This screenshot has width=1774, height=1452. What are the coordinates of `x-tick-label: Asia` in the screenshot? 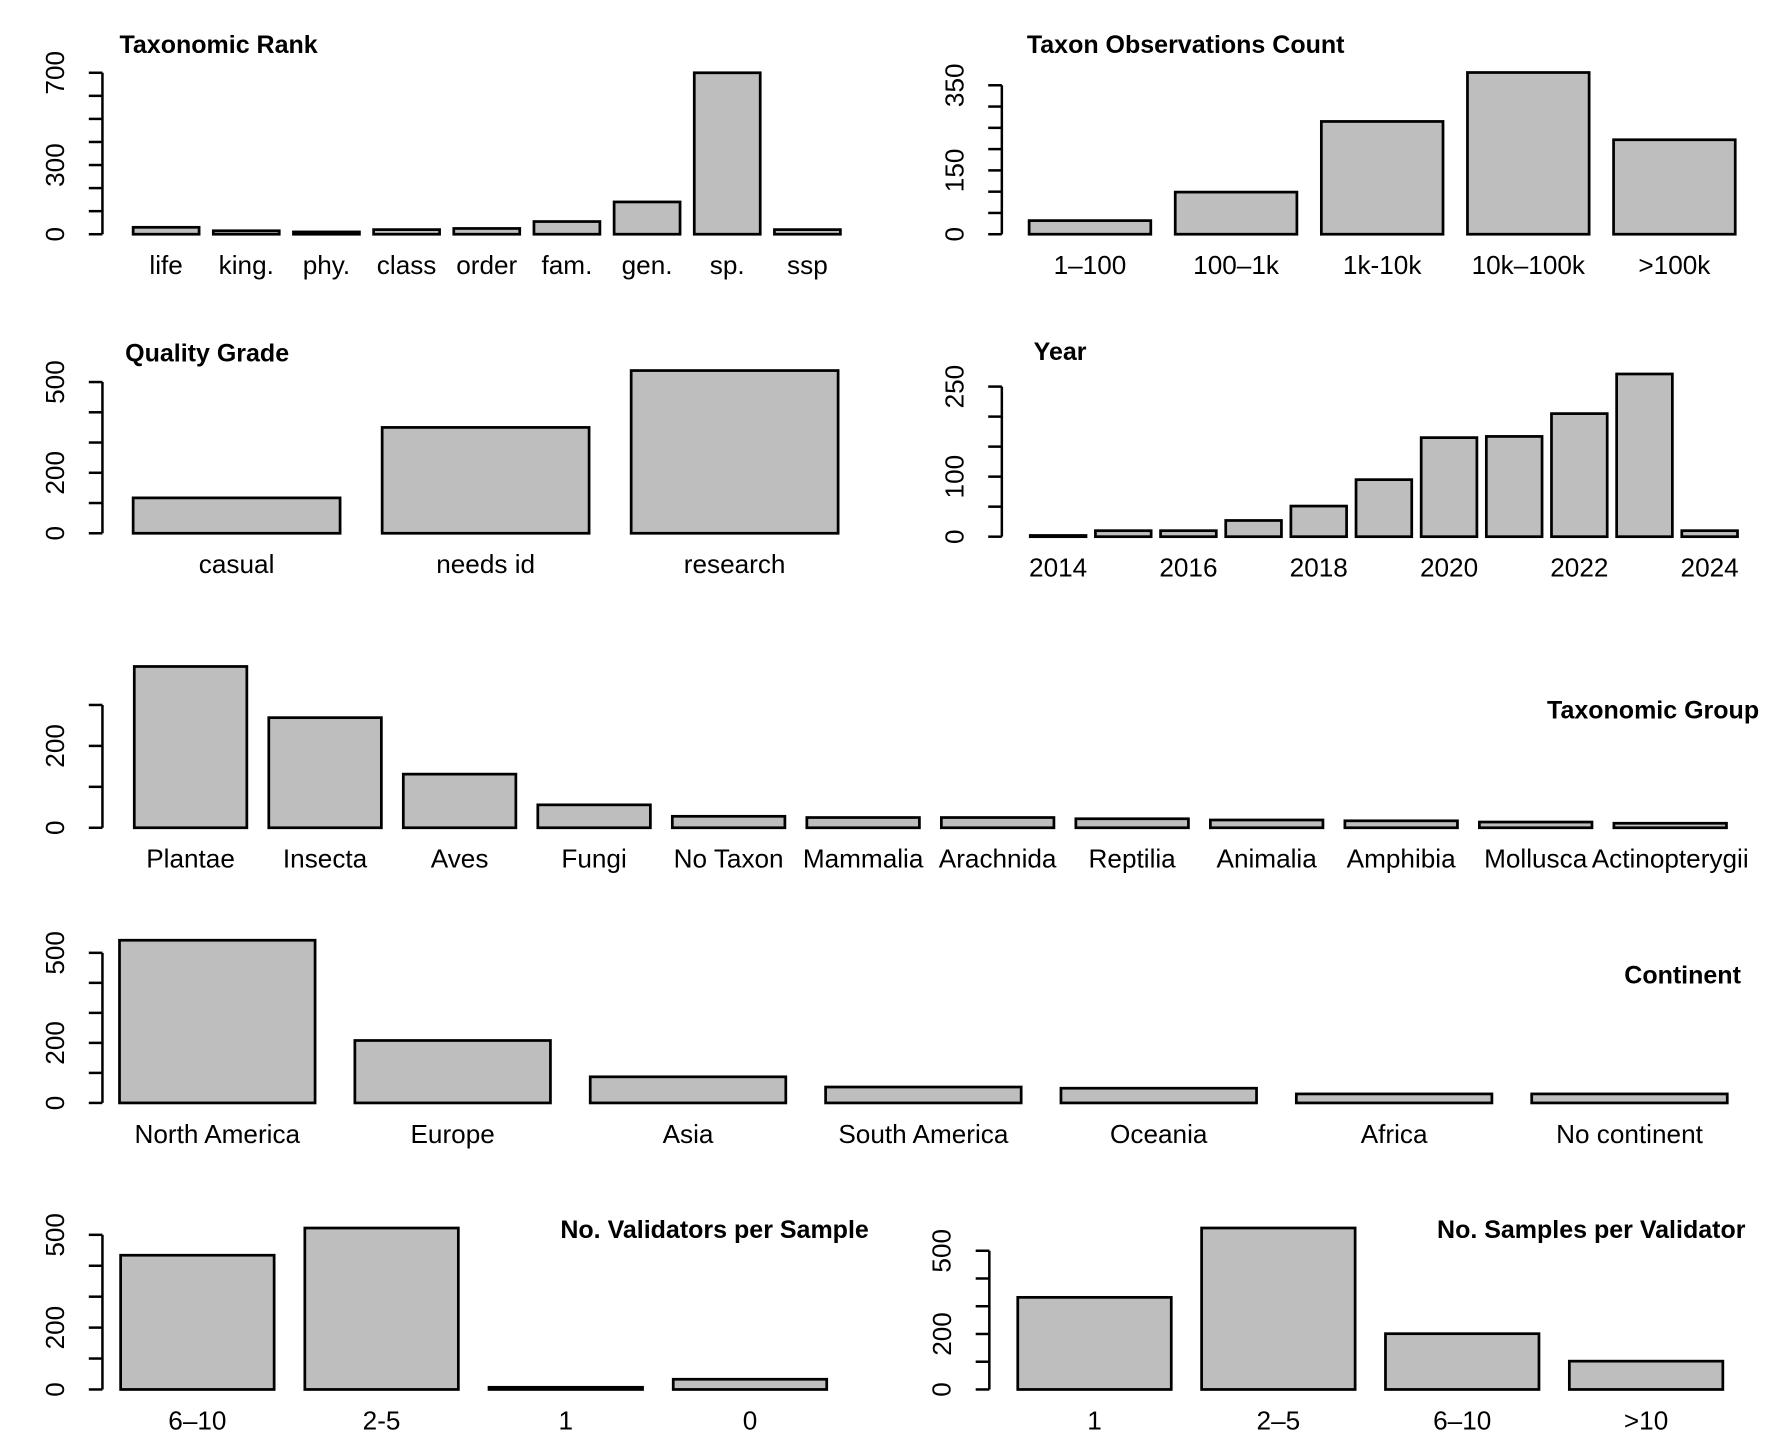 It's located at (688, 1134).